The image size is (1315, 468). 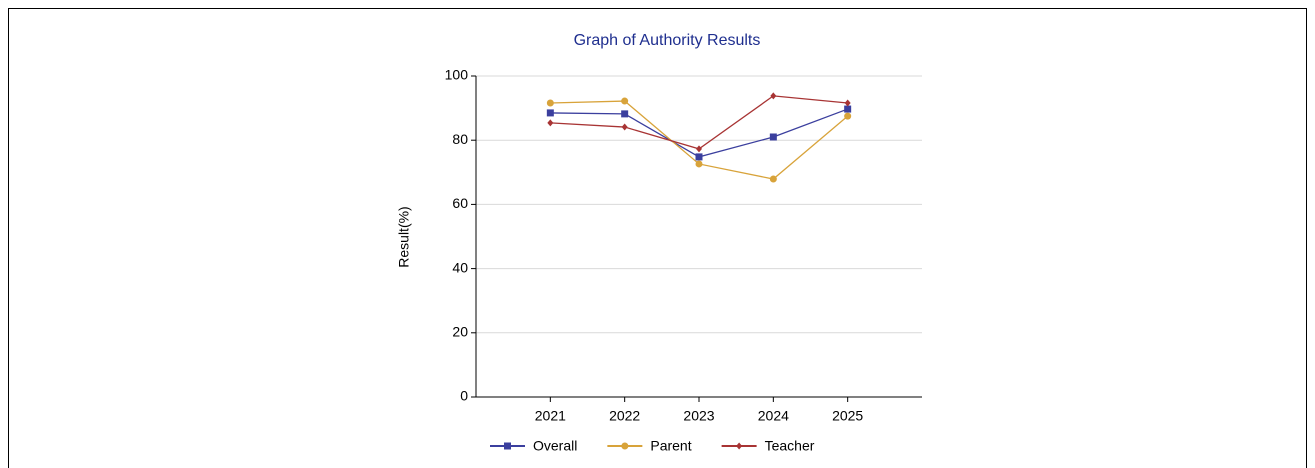 What do you see at coordinates (460, 332) in the screenshot?
I see `y-tick-label: 20` at bounding box center [460, 332].